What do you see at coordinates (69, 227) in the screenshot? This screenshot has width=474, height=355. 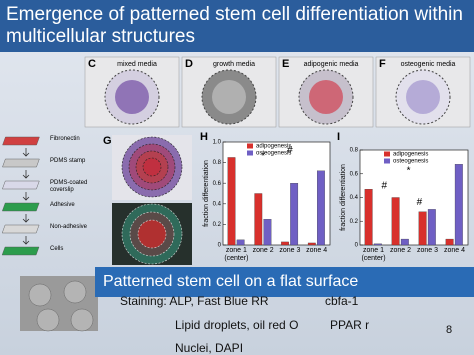 I see `diagram-label: Non-adhesive` at bounding box center [69, 227].